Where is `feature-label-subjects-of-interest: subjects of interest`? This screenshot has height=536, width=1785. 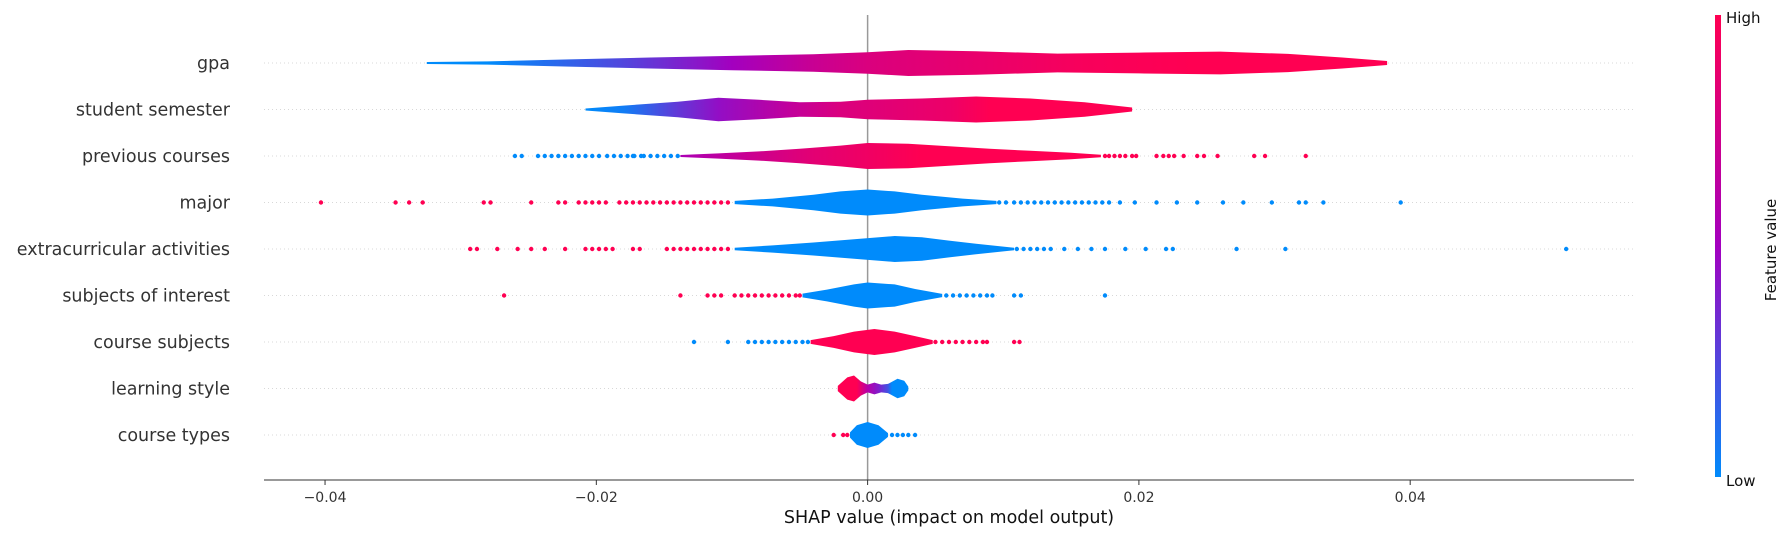
feature-label-subjects-of-interest: subjects of interest is located at coordinates (146, 297).